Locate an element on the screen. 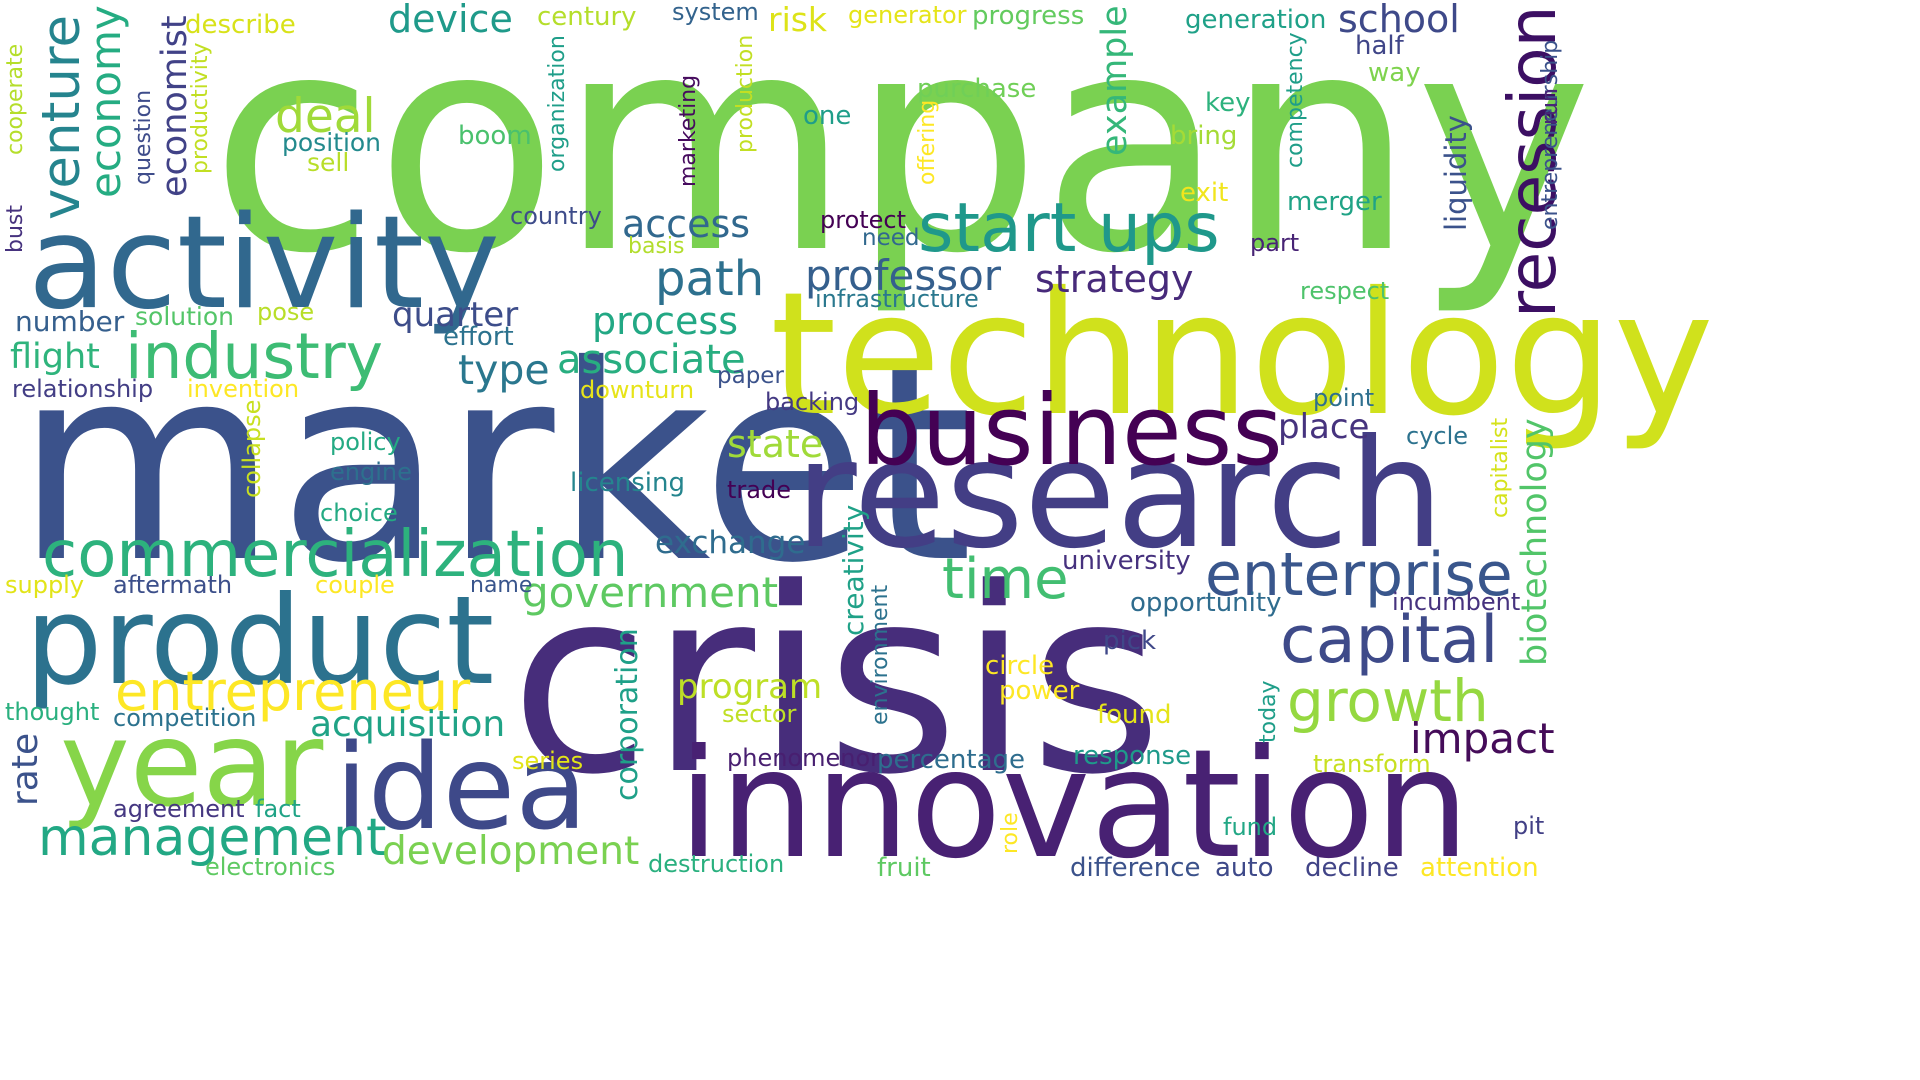 This screenshot has height=1080, width=1920. word-program: program is located at coordinates (750, 687).